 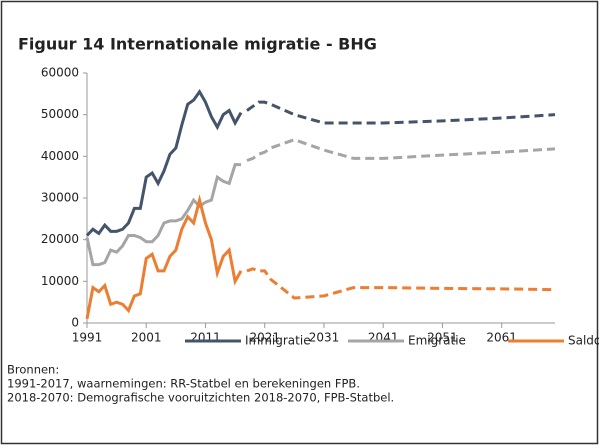 What do you see at coordinates (60, 198) in the screenshot?
I see `y-tick-label: 30000` at bounding box center [60, 198].